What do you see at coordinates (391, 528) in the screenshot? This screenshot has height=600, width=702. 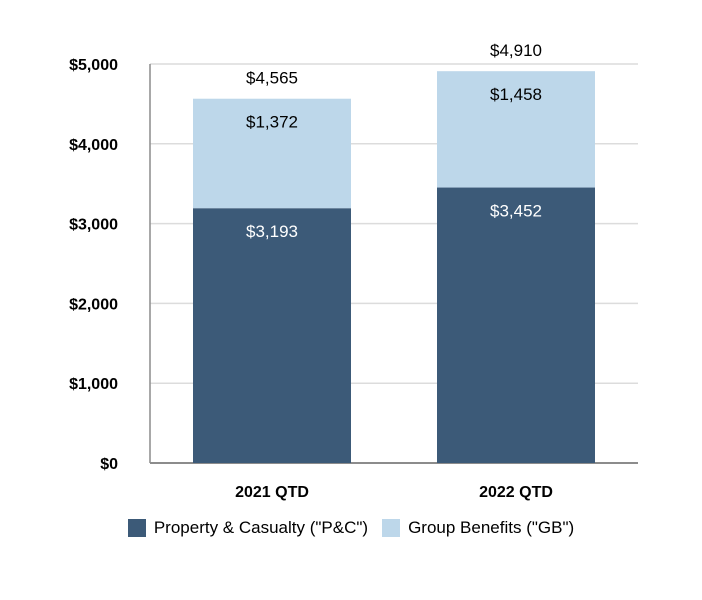 I see `legend-swatch-gb` at bounding box center [391, 528].